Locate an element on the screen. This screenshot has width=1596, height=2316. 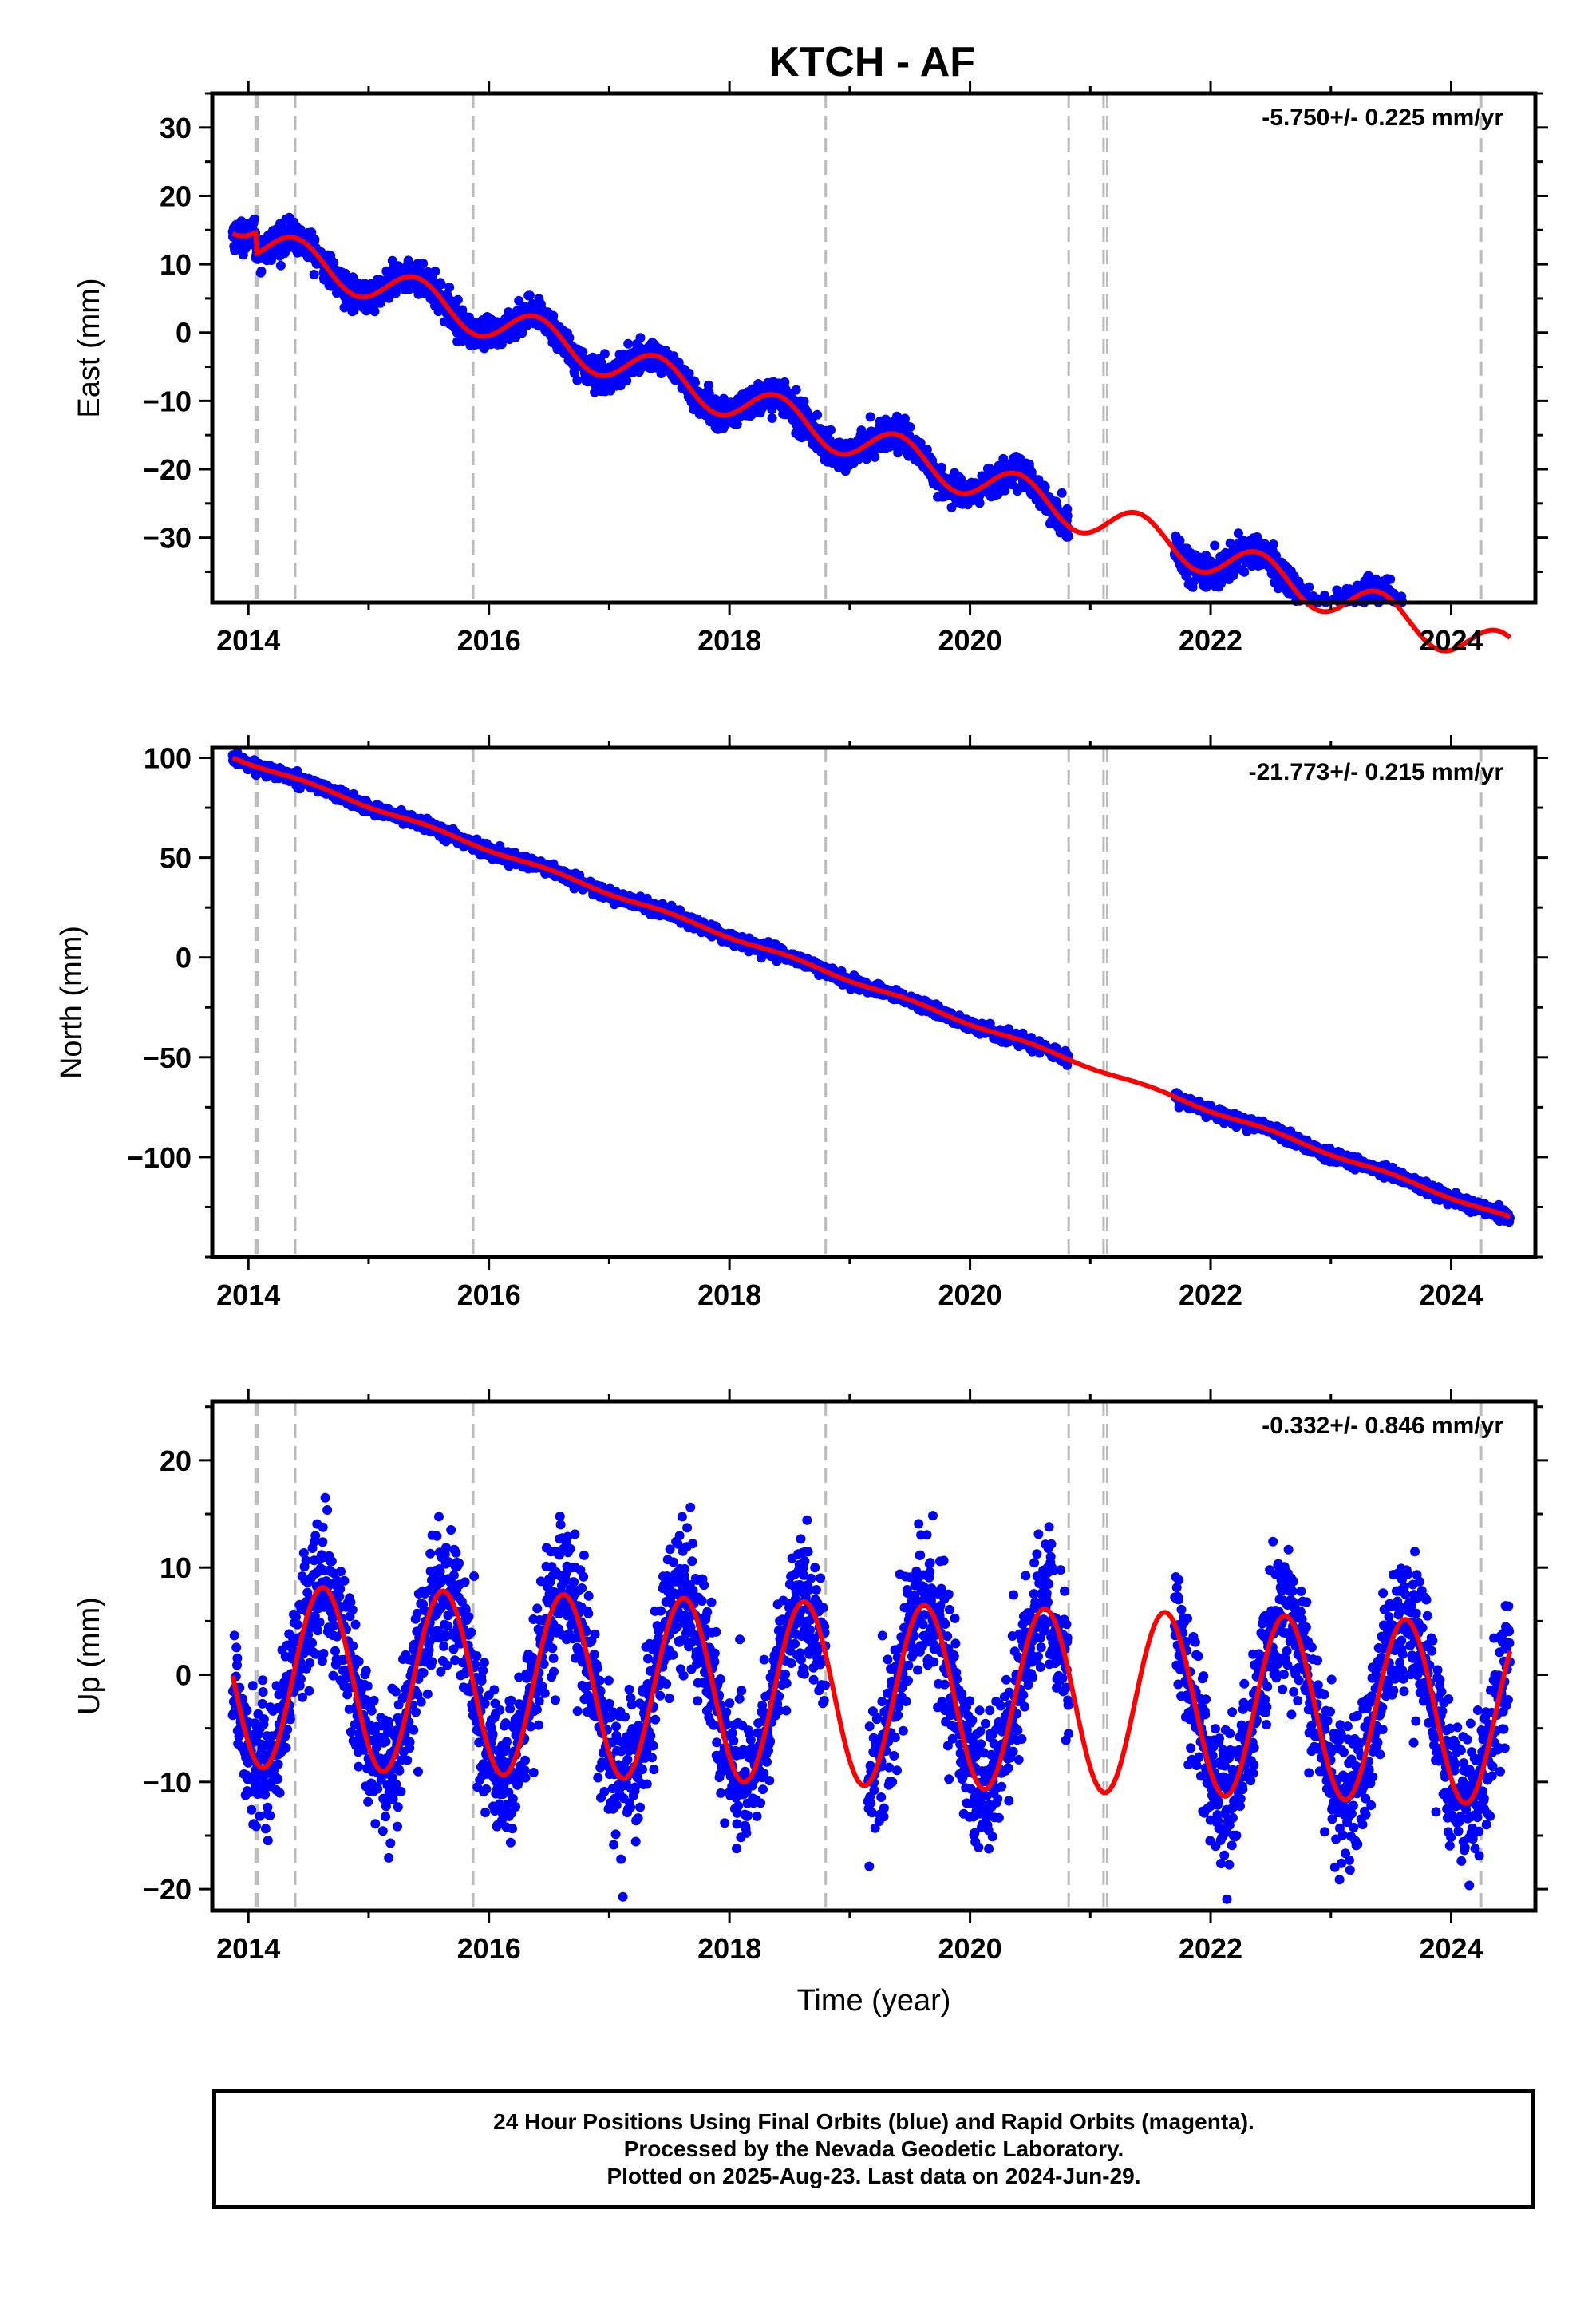
east-x-tick-label: 2024 is located at coordinates (1451, 640).